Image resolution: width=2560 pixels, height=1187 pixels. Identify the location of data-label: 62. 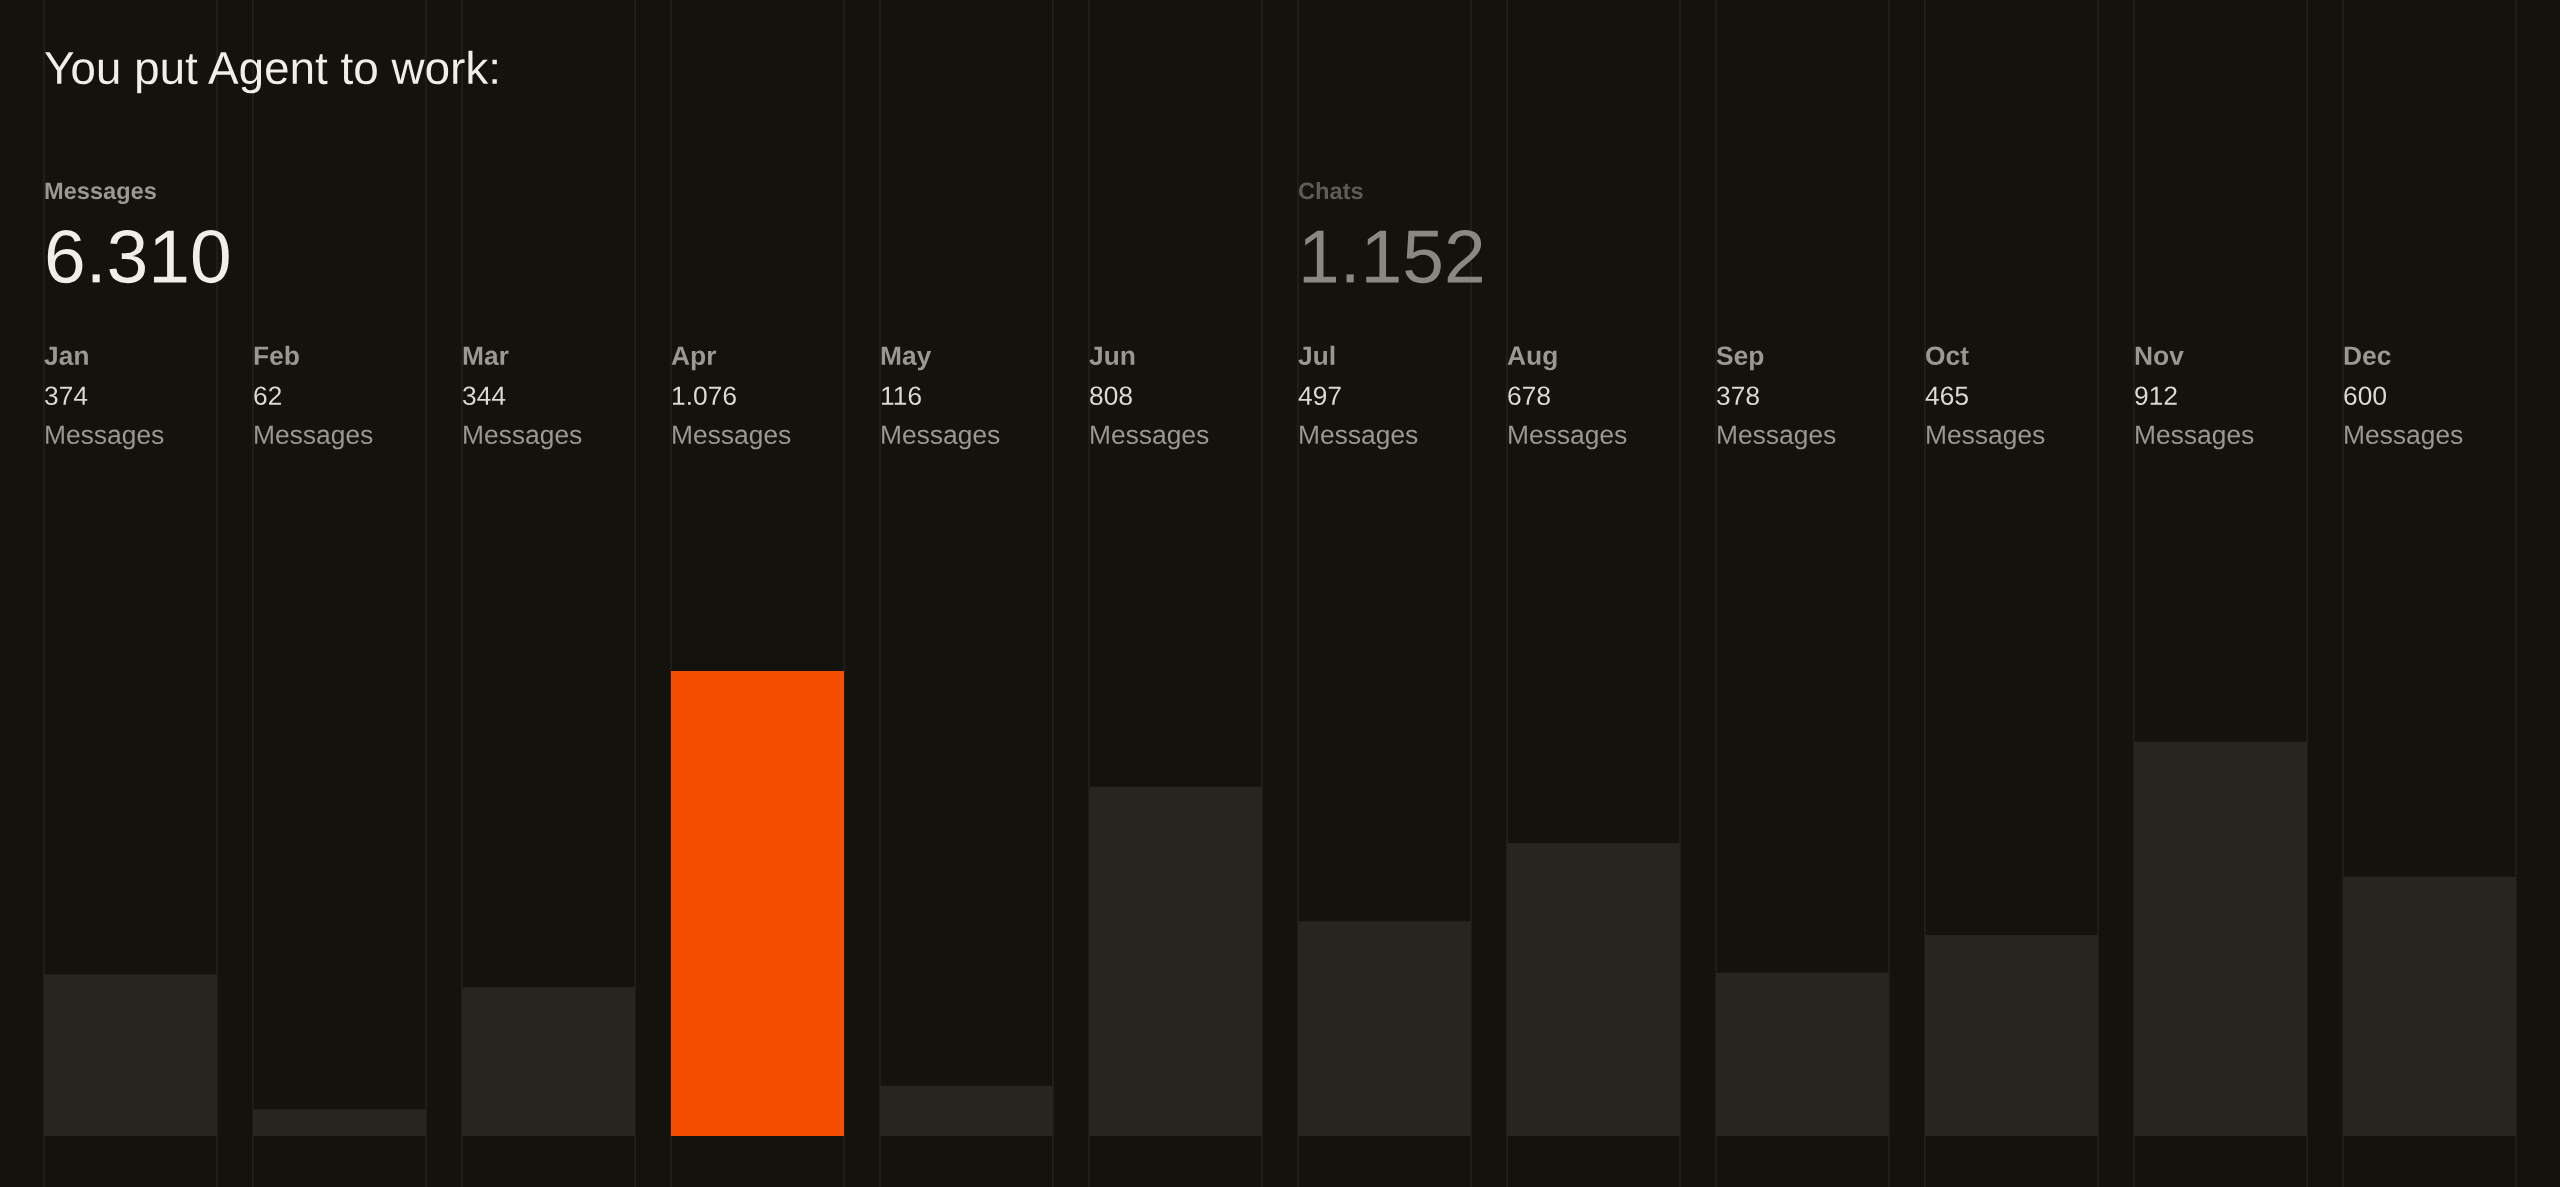
(268, 396).